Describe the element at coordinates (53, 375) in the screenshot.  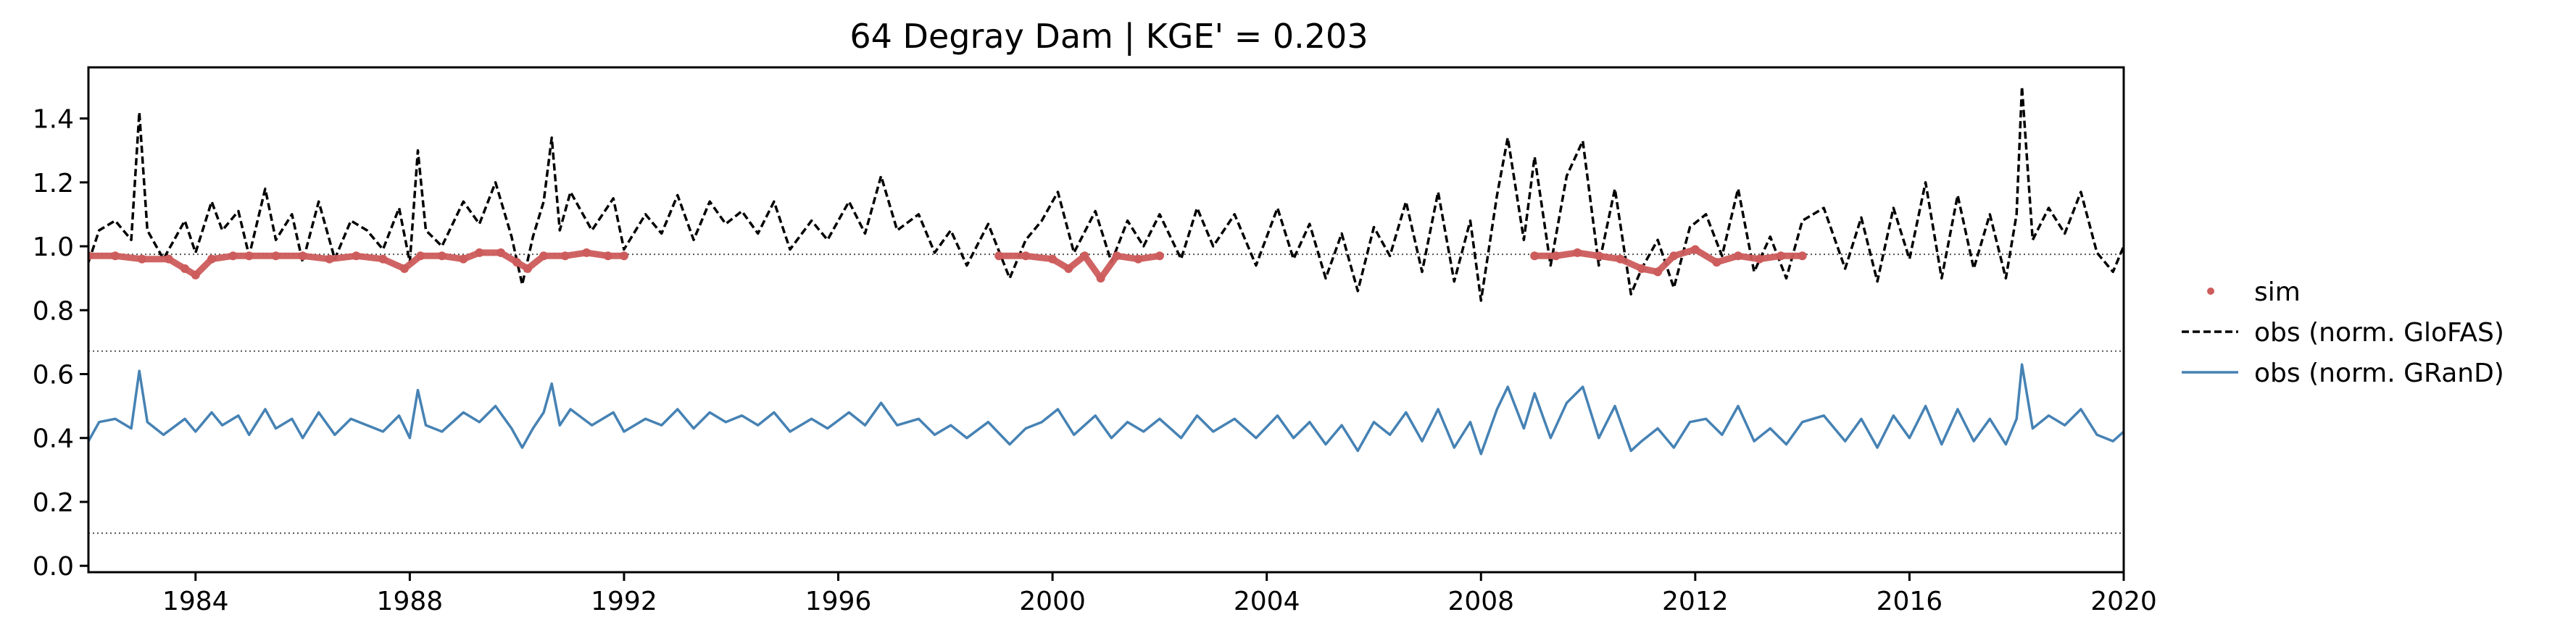
I see `y-tick-label: 0.6` at that location.